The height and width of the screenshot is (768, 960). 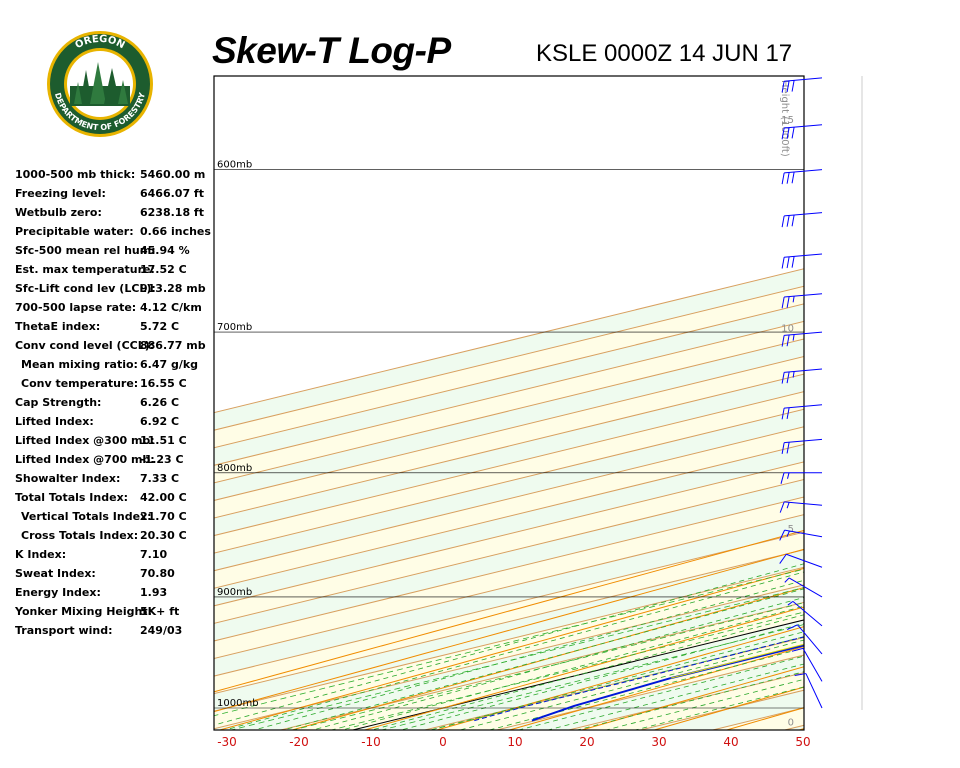 What do you see at coordinates (160, 611) in the screenshot?
I see `stat-value: 5K+ ft` at bounding box center [160, 611].